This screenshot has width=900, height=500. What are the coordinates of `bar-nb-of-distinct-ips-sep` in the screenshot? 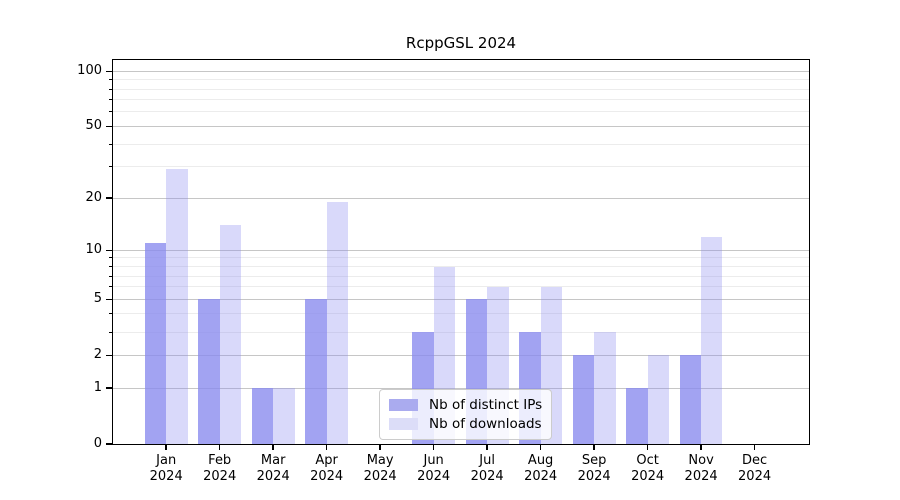 It's located at (583, 399).